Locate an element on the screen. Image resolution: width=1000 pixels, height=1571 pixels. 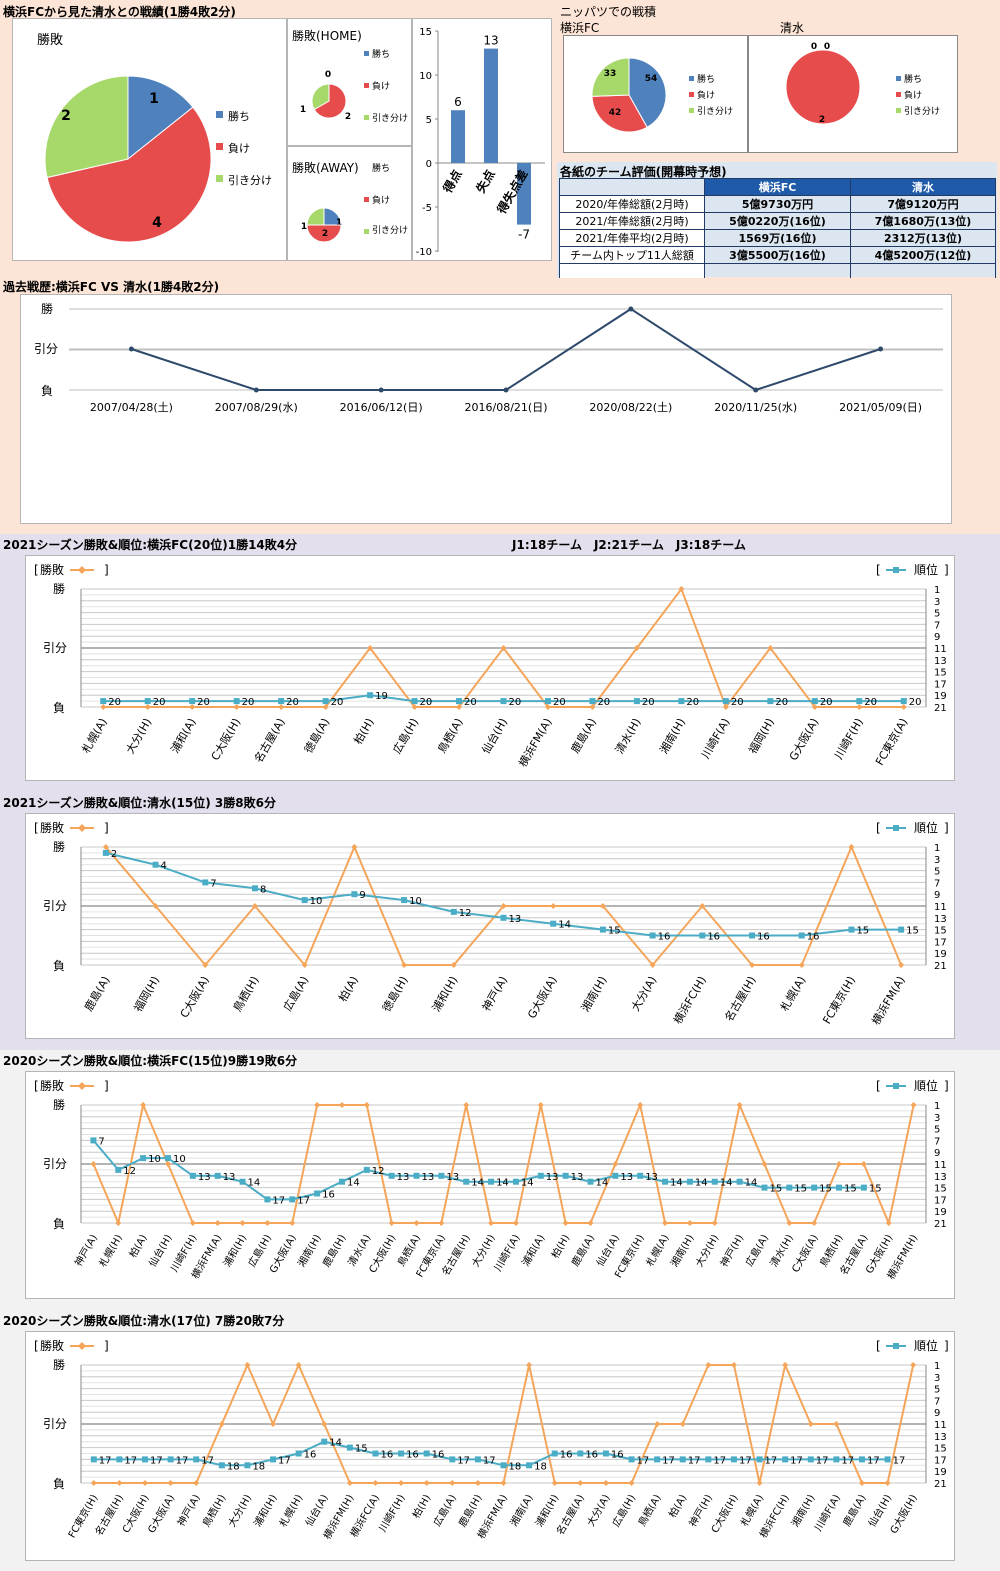
pie-data-label: 1 is located at coordinates (303, 110).